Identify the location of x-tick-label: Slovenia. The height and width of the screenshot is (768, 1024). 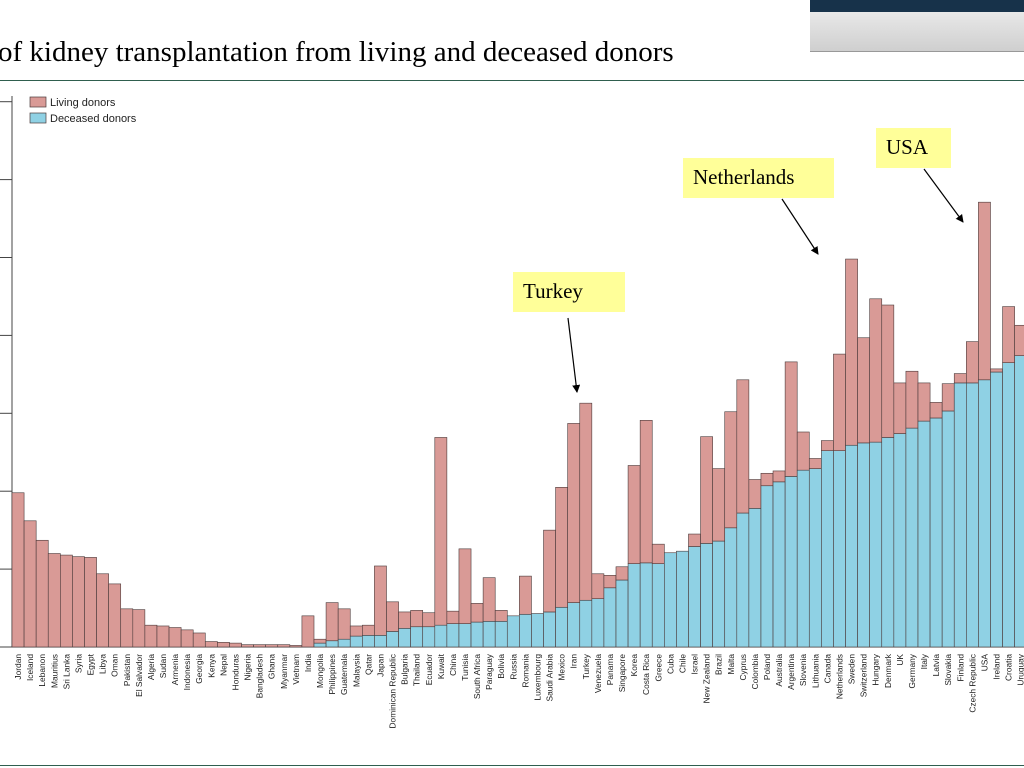
(803, 670).